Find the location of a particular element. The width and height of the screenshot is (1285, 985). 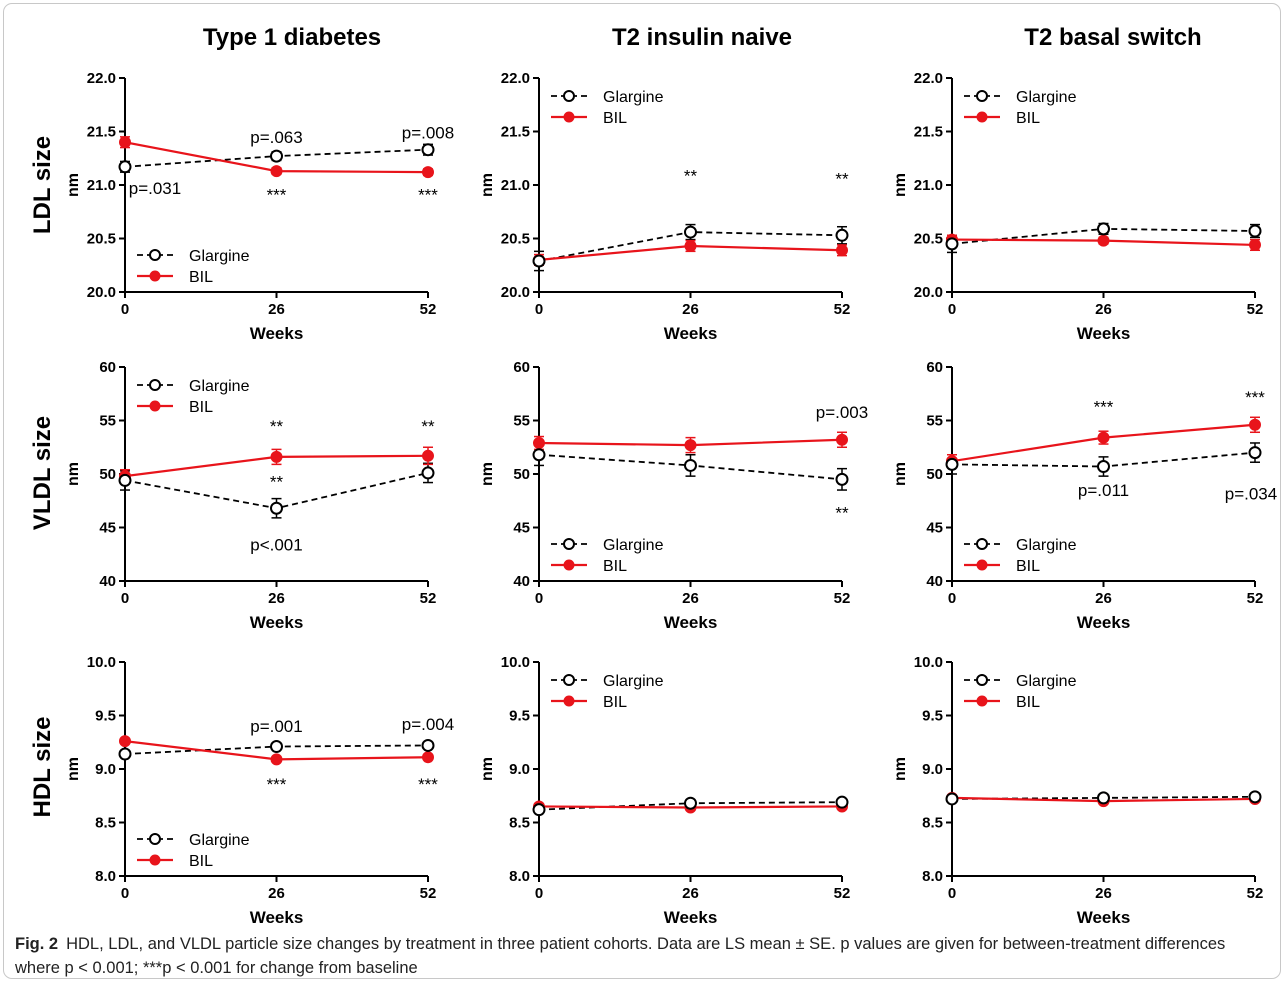

y-tick-label: 8.5 is located at coordinates (105, 823).